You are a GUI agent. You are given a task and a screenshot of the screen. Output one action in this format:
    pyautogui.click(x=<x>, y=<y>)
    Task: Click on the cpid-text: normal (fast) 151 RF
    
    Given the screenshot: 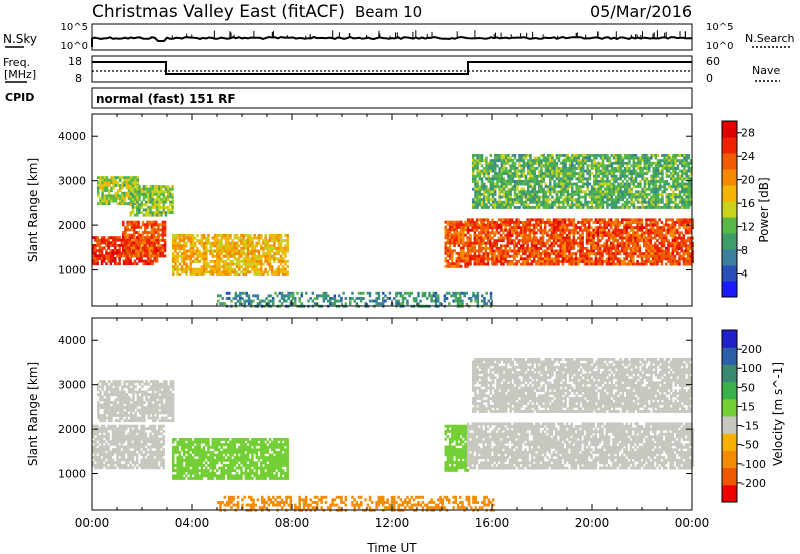 What is the action you would take?
    pyautogui.click(x=166, y=99)
    